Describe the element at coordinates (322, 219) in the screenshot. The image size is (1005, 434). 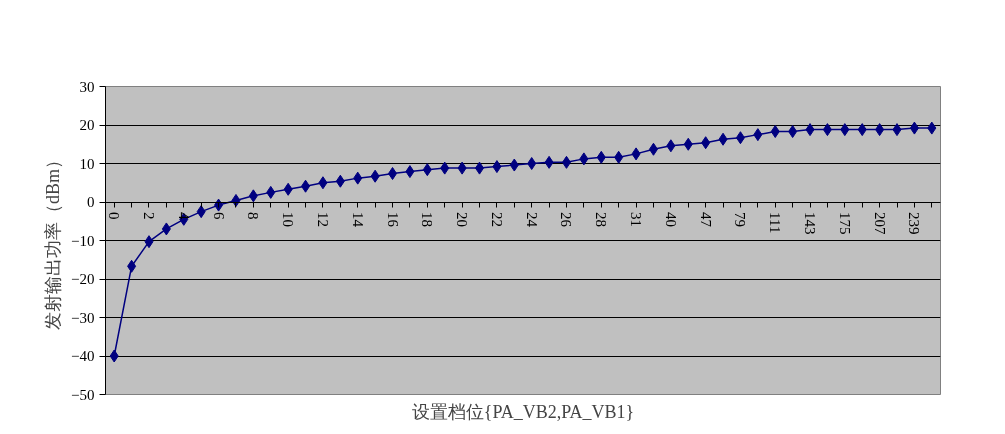
I see `x-tick-label: 12` at that location.